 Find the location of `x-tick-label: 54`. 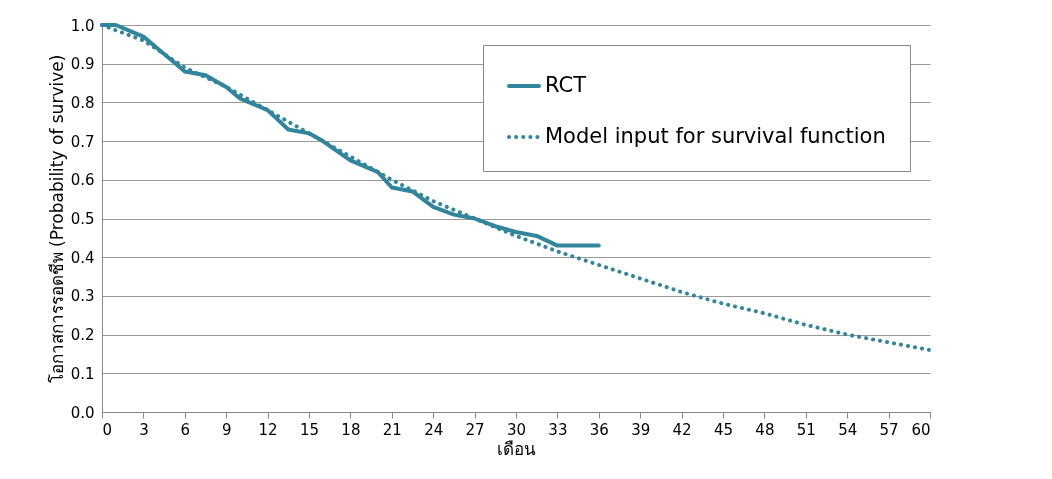

x-tick-label: 54 is located at coordinates (848, 429).